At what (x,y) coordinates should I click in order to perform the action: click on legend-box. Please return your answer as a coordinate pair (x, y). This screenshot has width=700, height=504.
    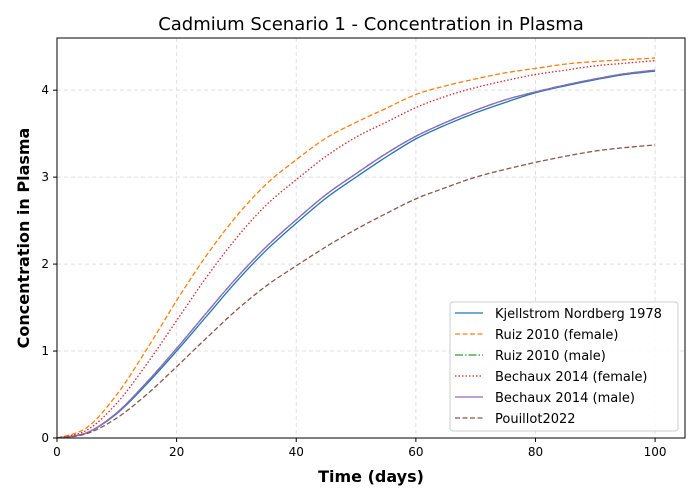
    Looking at the image, I should click on (564, 366).